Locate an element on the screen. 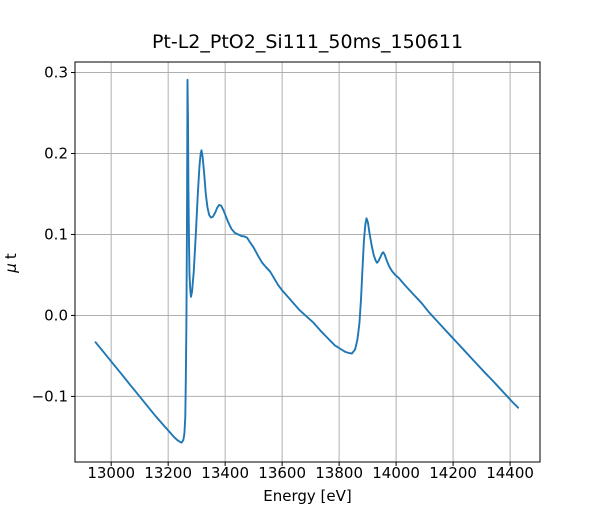 Image resolution: width=600 pixels, height=520 pixels. x-tick-label: 14400 is located at coordinates (510, 473).